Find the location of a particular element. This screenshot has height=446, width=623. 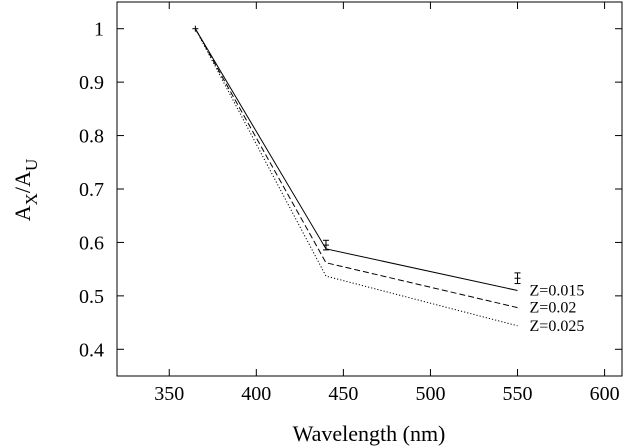

x-tick-label: 400 is located at coordinates (256, 394).